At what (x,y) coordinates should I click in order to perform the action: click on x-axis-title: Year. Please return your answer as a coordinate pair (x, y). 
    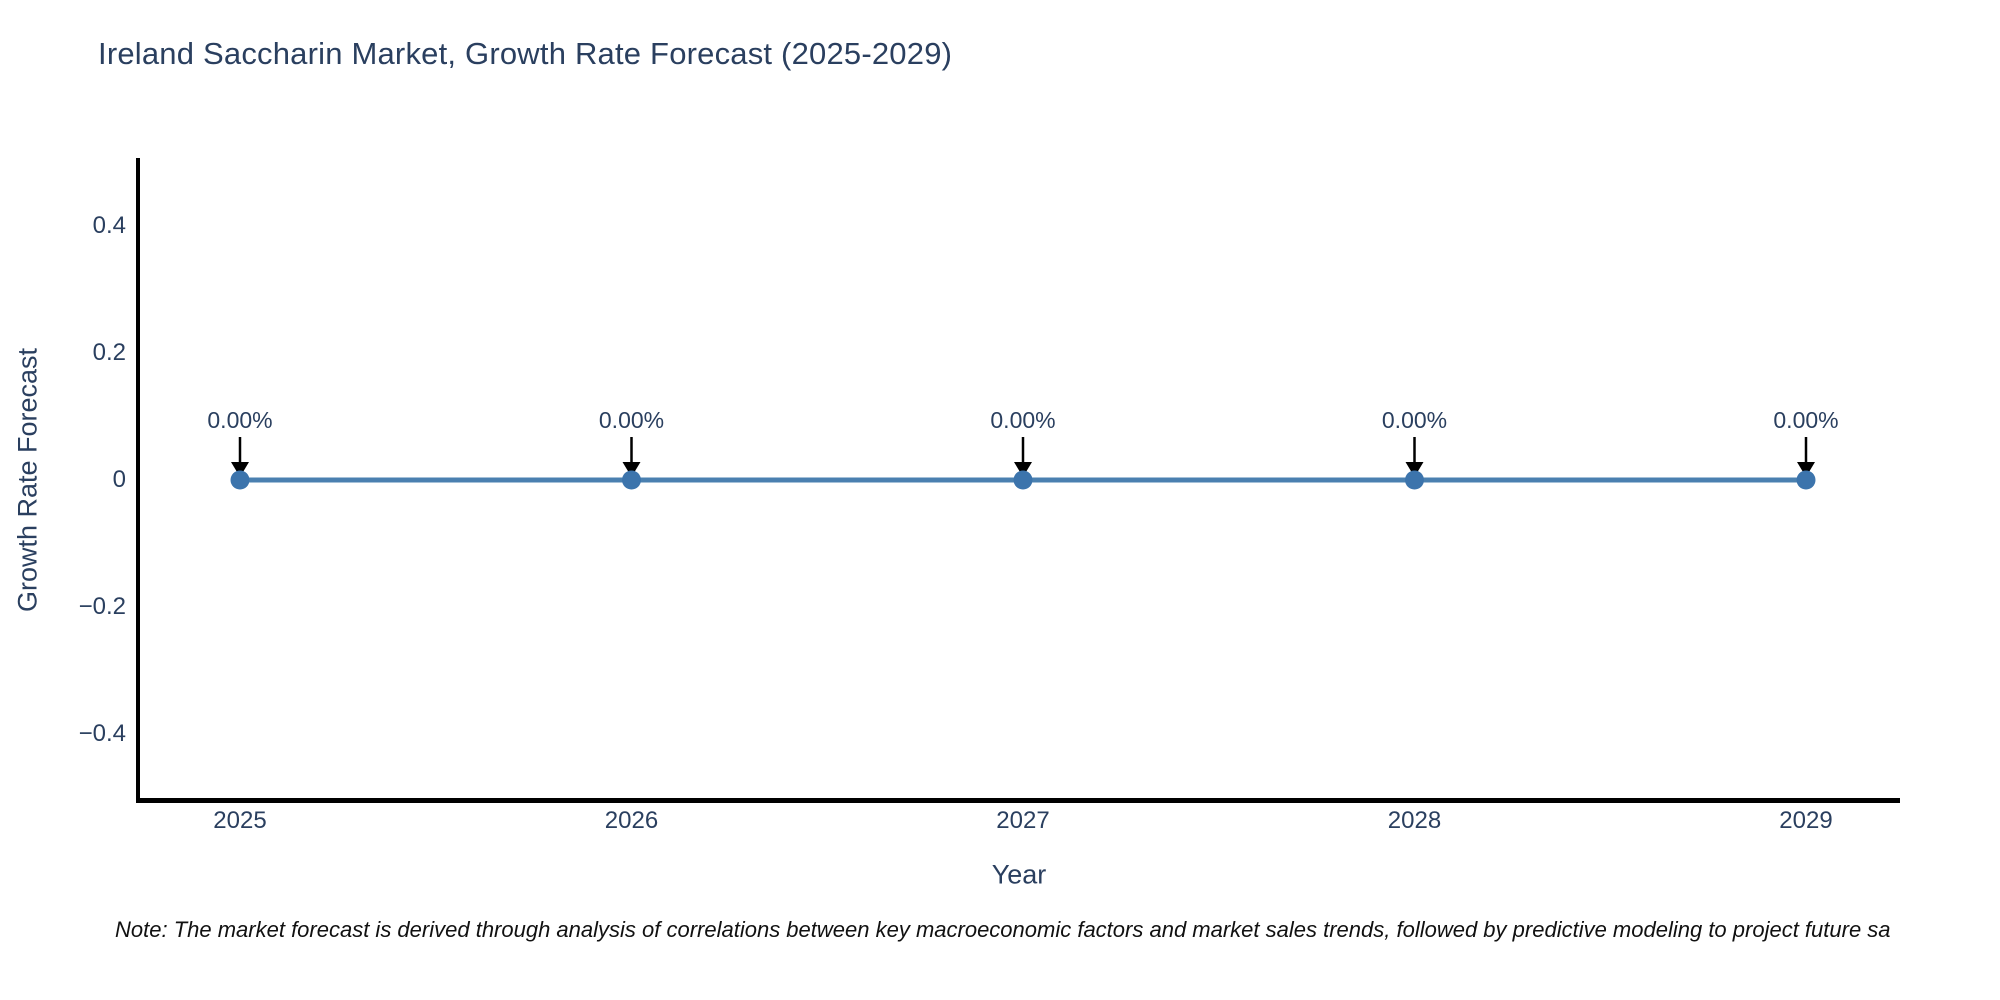
    Looking at the image, I should click on (1019, 874).